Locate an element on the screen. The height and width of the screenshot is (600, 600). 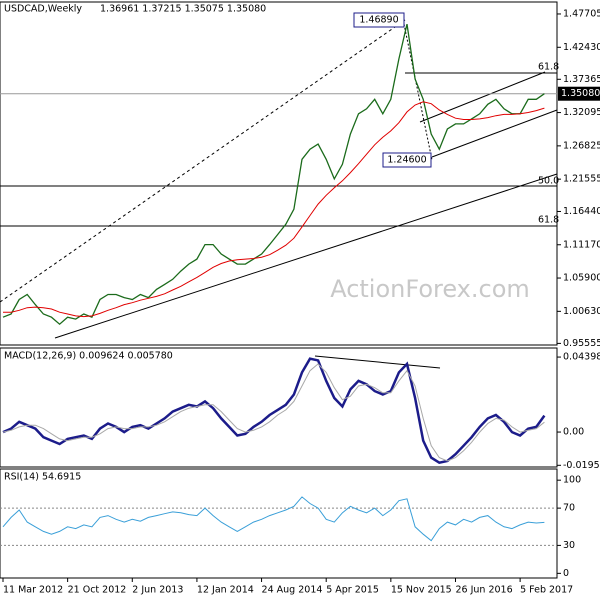
price-tag is located at coordinates (579, 93).